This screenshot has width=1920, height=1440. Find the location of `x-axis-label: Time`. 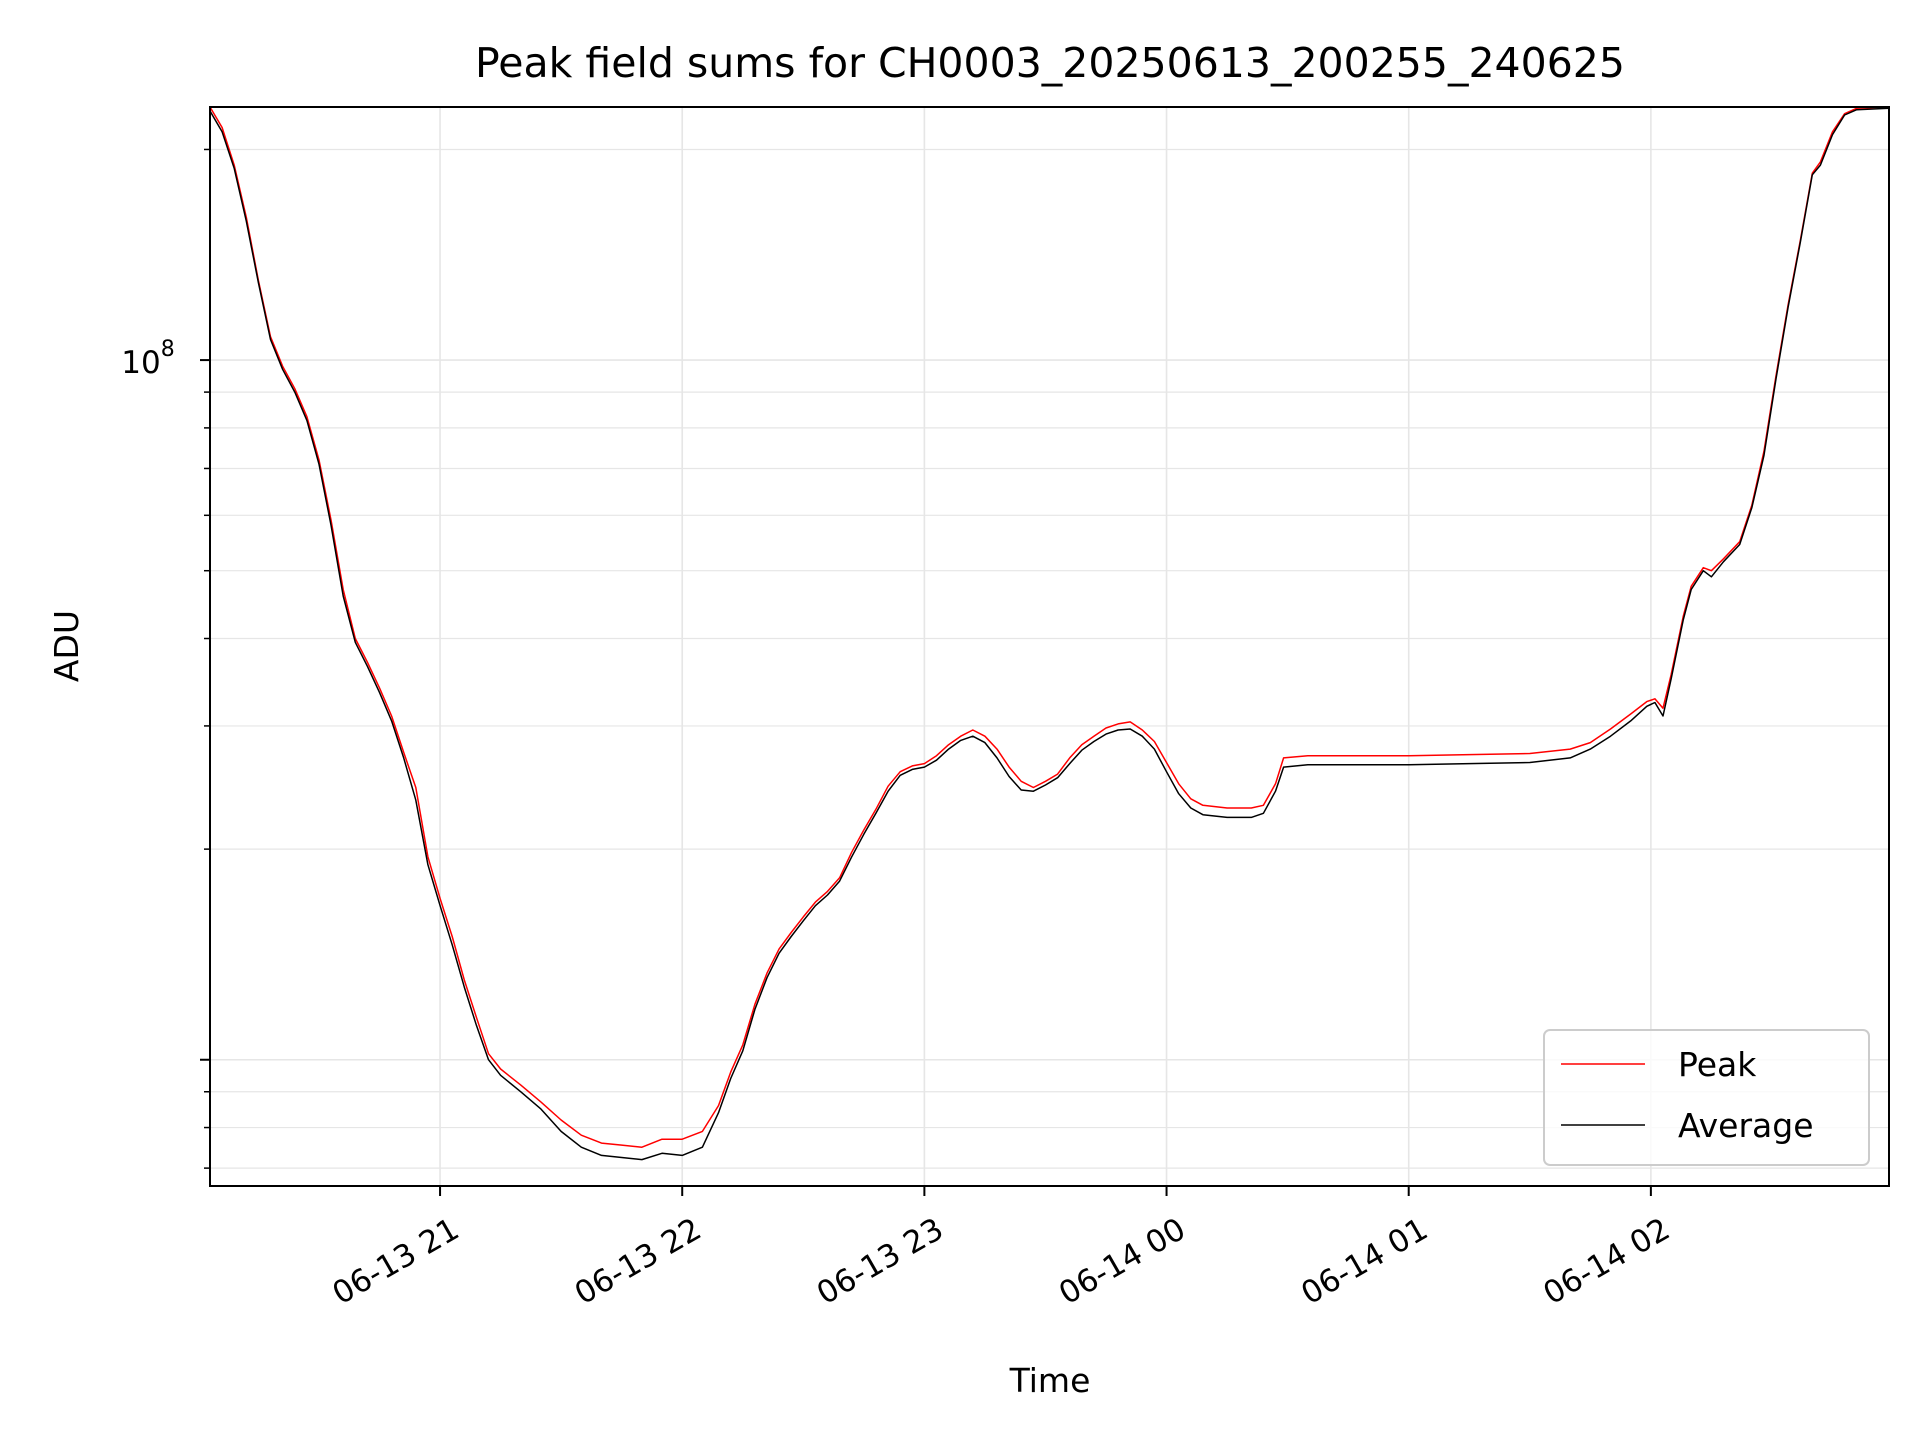

x-axis-label: Time is located at coordinates (1050, 1380).